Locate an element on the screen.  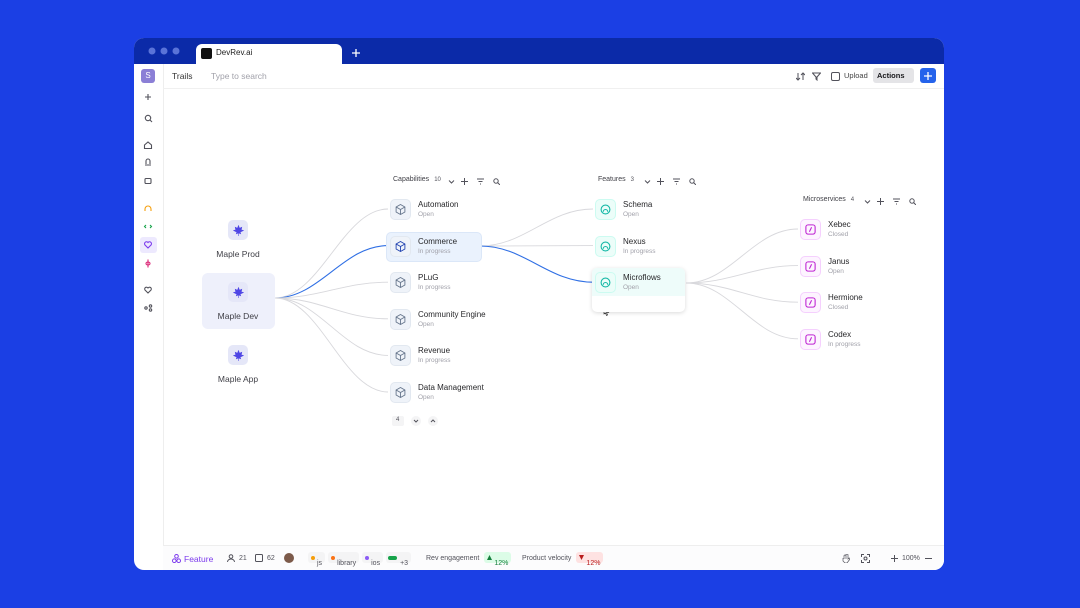
tasks-count: 62 is located at coordinates (271, 558).